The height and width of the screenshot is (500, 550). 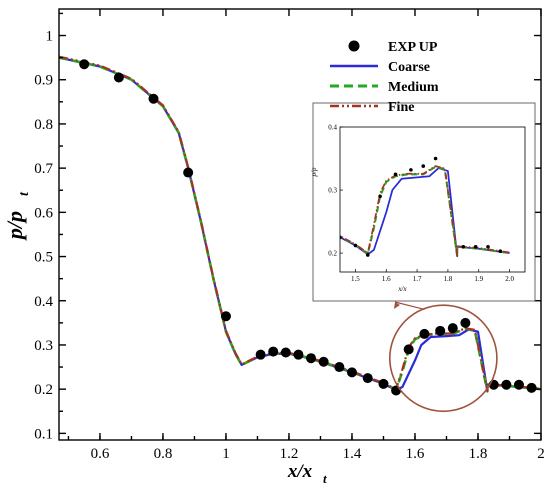 I want to click on legend-label-medium: Medium, so click(x=413, y=87).